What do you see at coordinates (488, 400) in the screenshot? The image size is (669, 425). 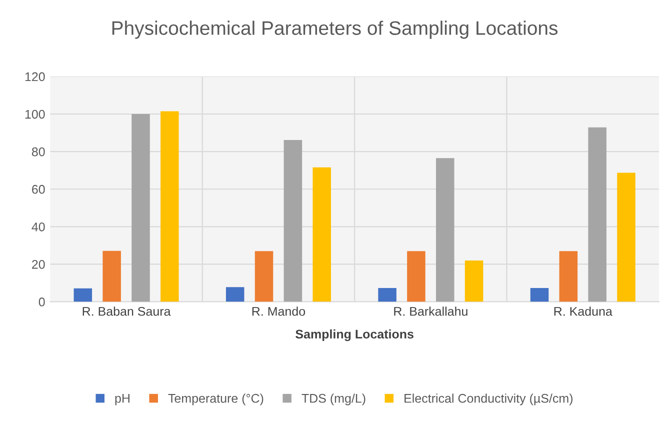 I see `legend-label: Electrical Conductivity (µS/cm)` at bounding box center [488, 400].